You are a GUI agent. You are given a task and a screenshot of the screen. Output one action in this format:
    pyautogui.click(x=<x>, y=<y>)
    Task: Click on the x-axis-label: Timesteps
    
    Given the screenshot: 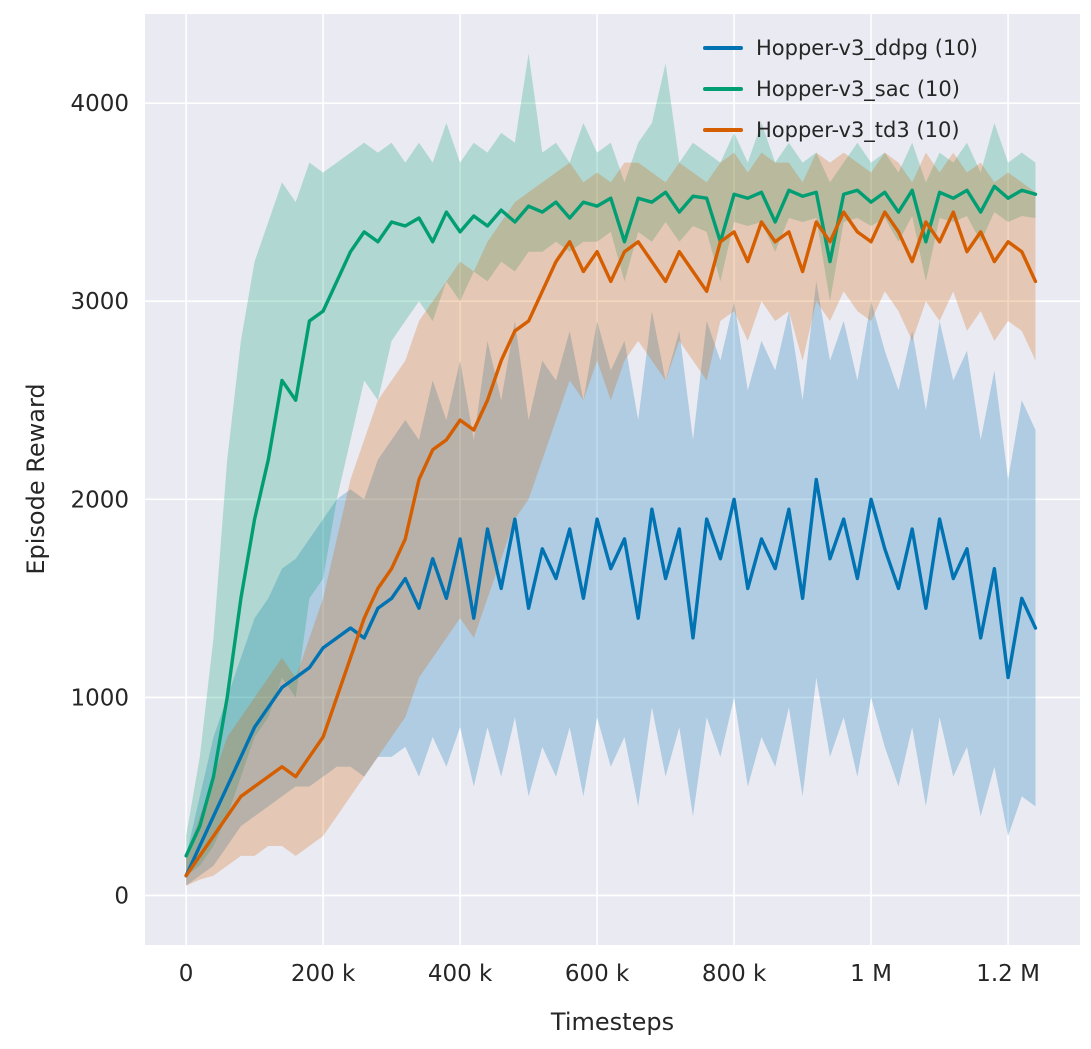 What is the action you would take?
    pyautogui.click(x=612, y=1022)
    